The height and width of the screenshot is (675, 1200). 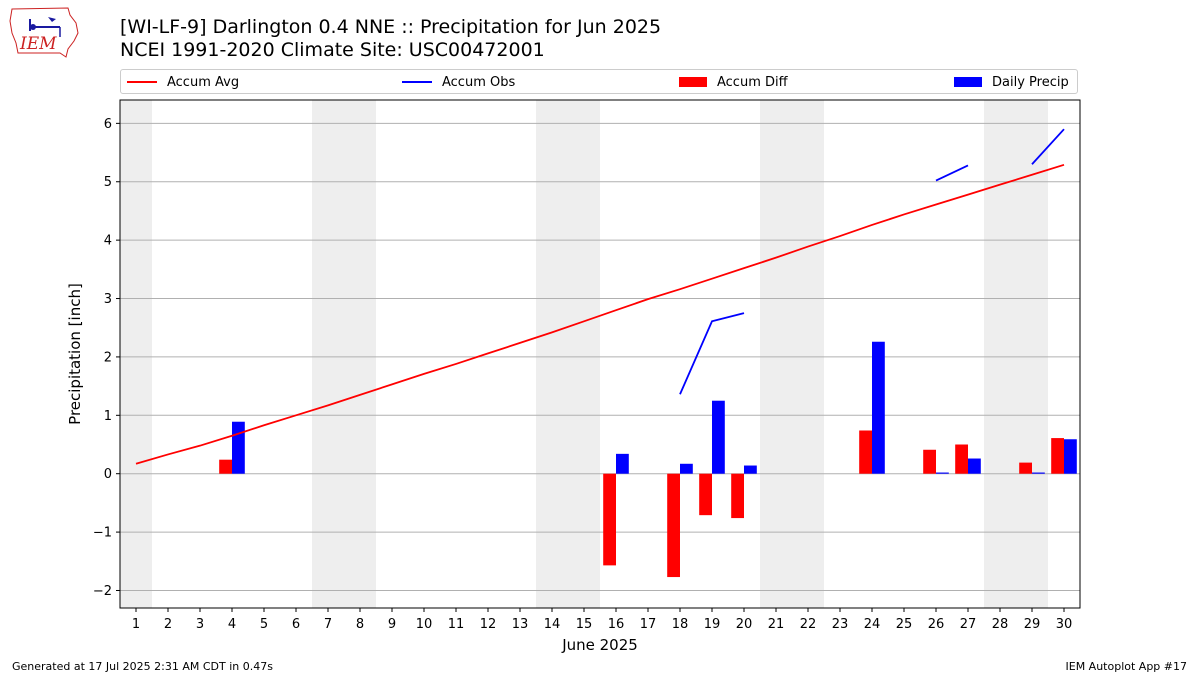 What do you see at coordinates (680, 624) in the screenshot?
I see `x-tick-label: 18` at bounding box center [680, 624].